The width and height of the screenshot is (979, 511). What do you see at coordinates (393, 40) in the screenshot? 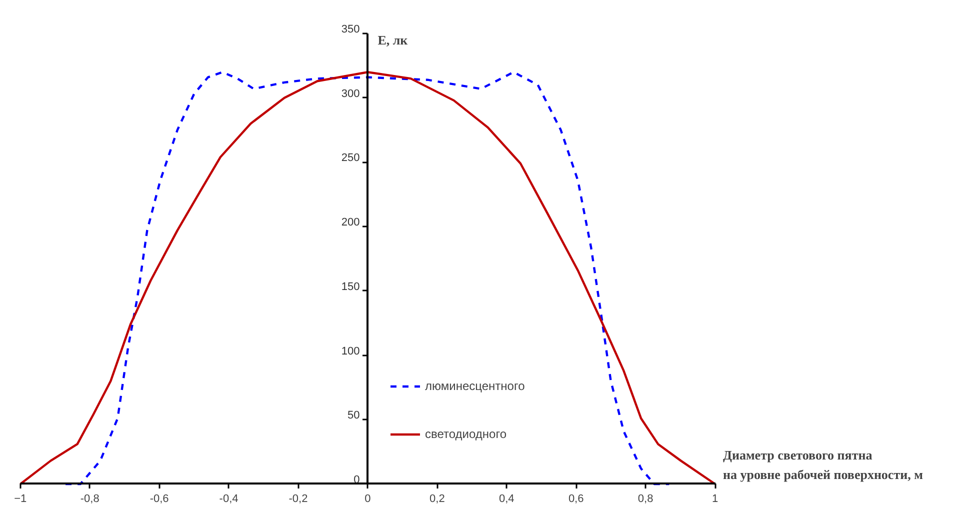
I see `y-axis-title: Е, лк` at bounding box center [393, 40].